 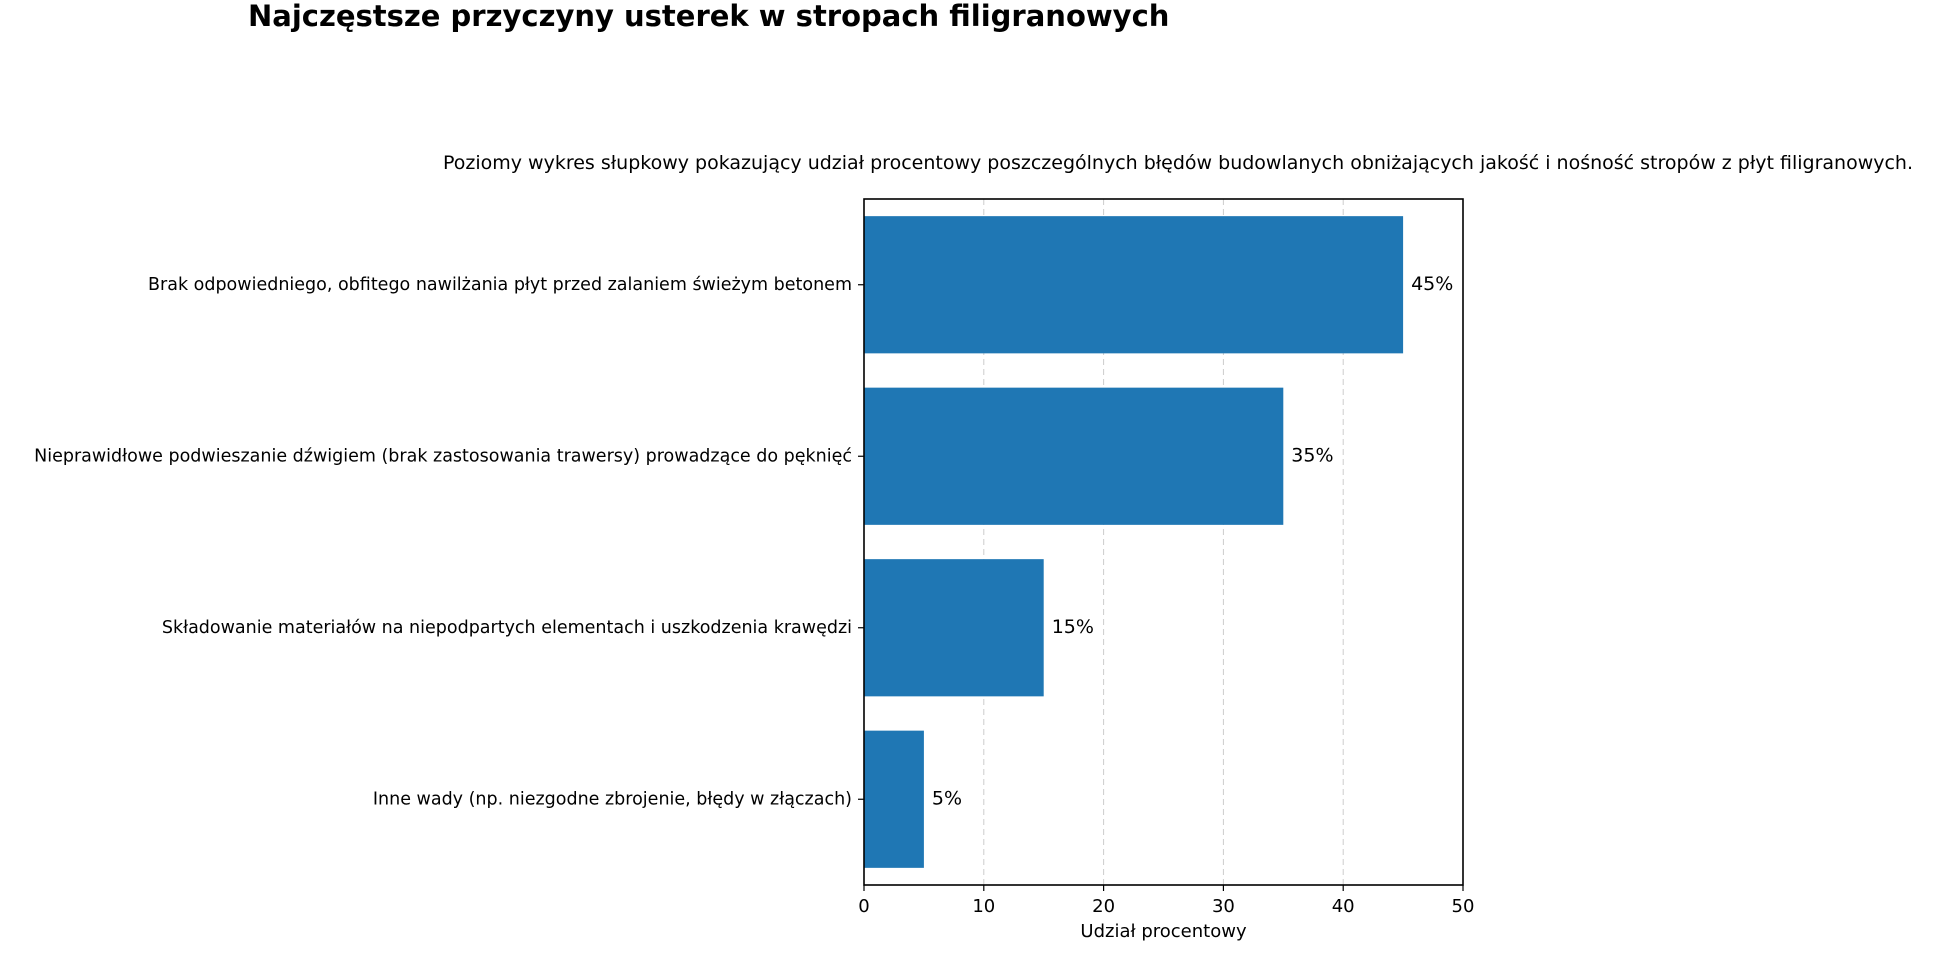 I want to click on data-label: 15%, so click(x=1073, y=627).